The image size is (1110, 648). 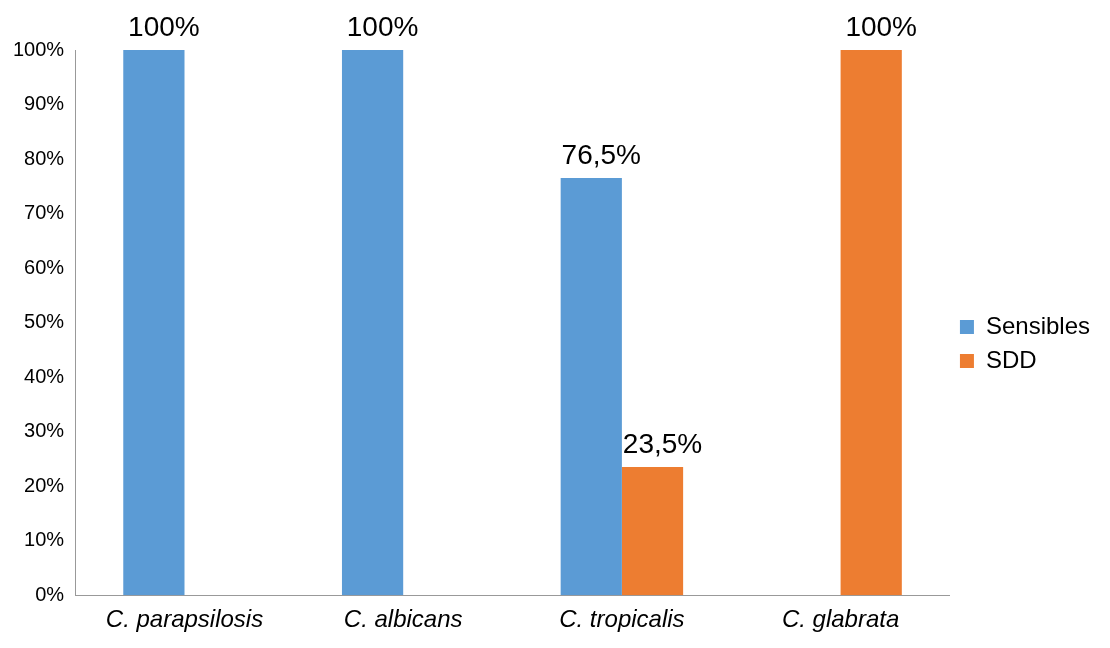 I want to click on data-label: 76,5%, so click(x=601, y=154).